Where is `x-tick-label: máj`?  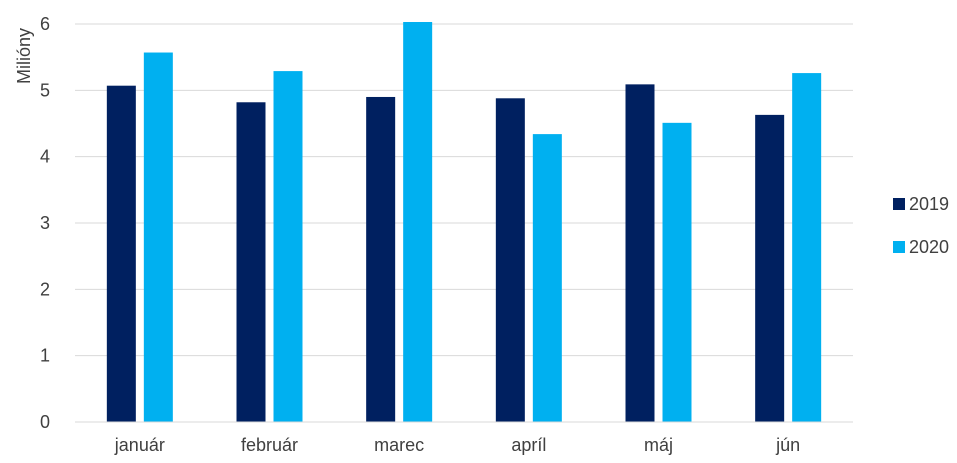
x-tick-label: máj is located at coordinates (658, 445).